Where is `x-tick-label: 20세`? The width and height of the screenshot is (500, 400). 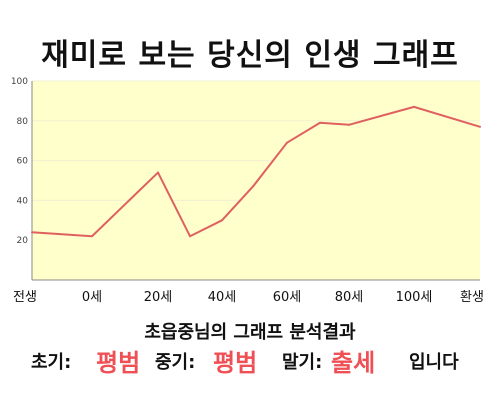 x-tick-label: 20세 is located at coordinates (158, 297).